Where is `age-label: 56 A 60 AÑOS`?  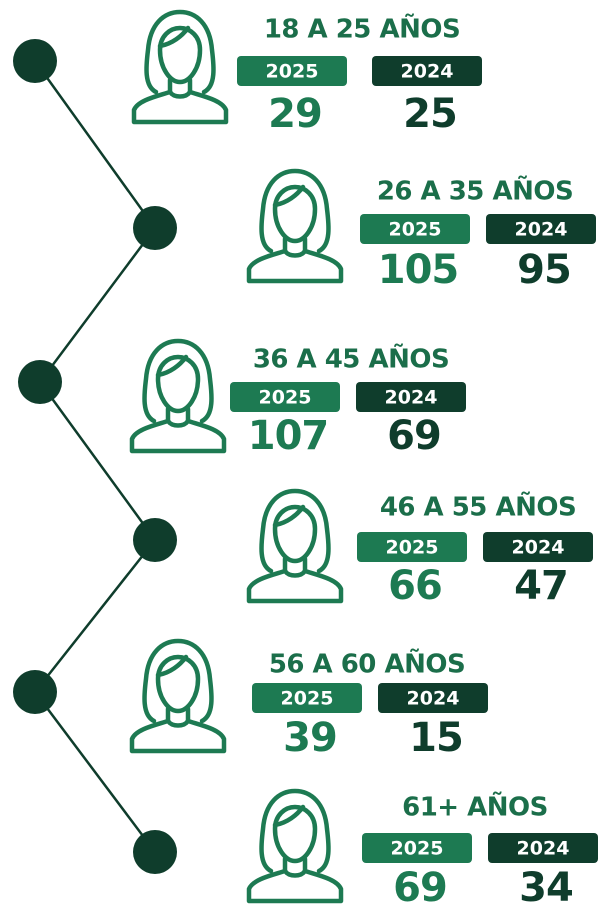 age-label: 56 A 60 AÑOS is located at coordinates (367, 664).